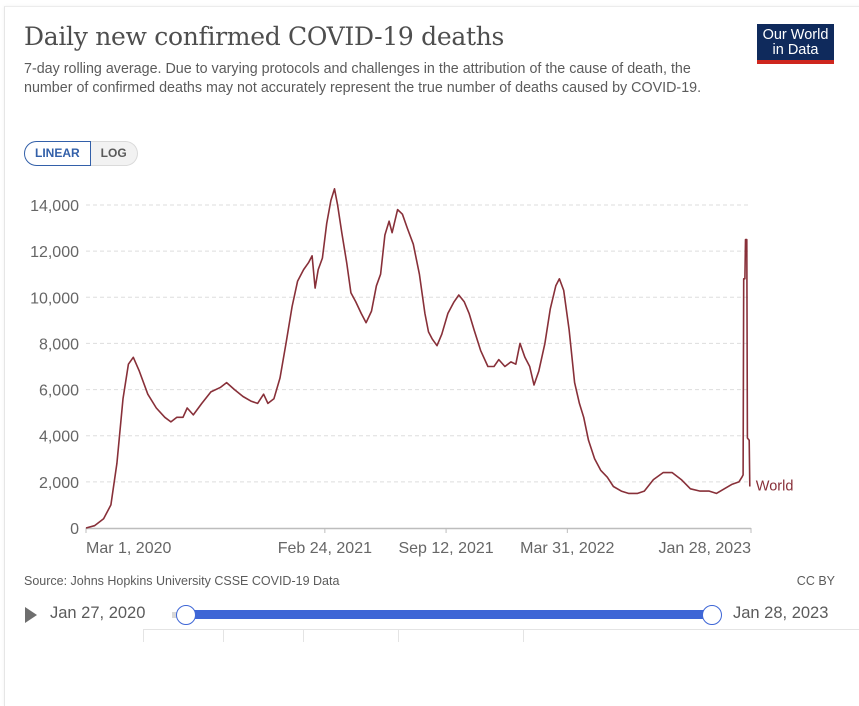 Image resolution: width=859 pixels, height=706 pixels. I want to click on y-tick-label: 8,000, so click(59, 344).